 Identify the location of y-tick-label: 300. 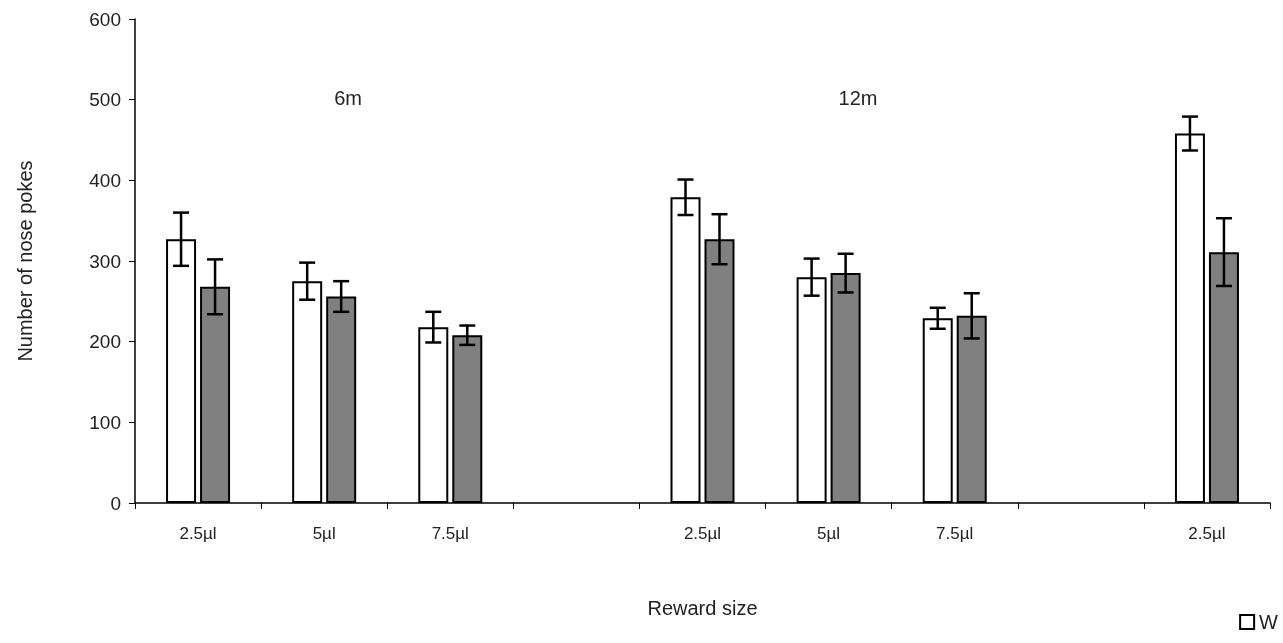
(105, 261).